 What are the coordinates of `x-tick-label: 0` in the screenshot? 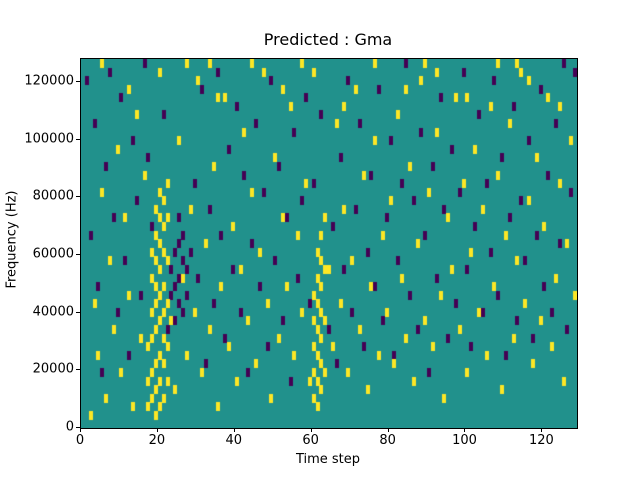 It's located at (80, 440).